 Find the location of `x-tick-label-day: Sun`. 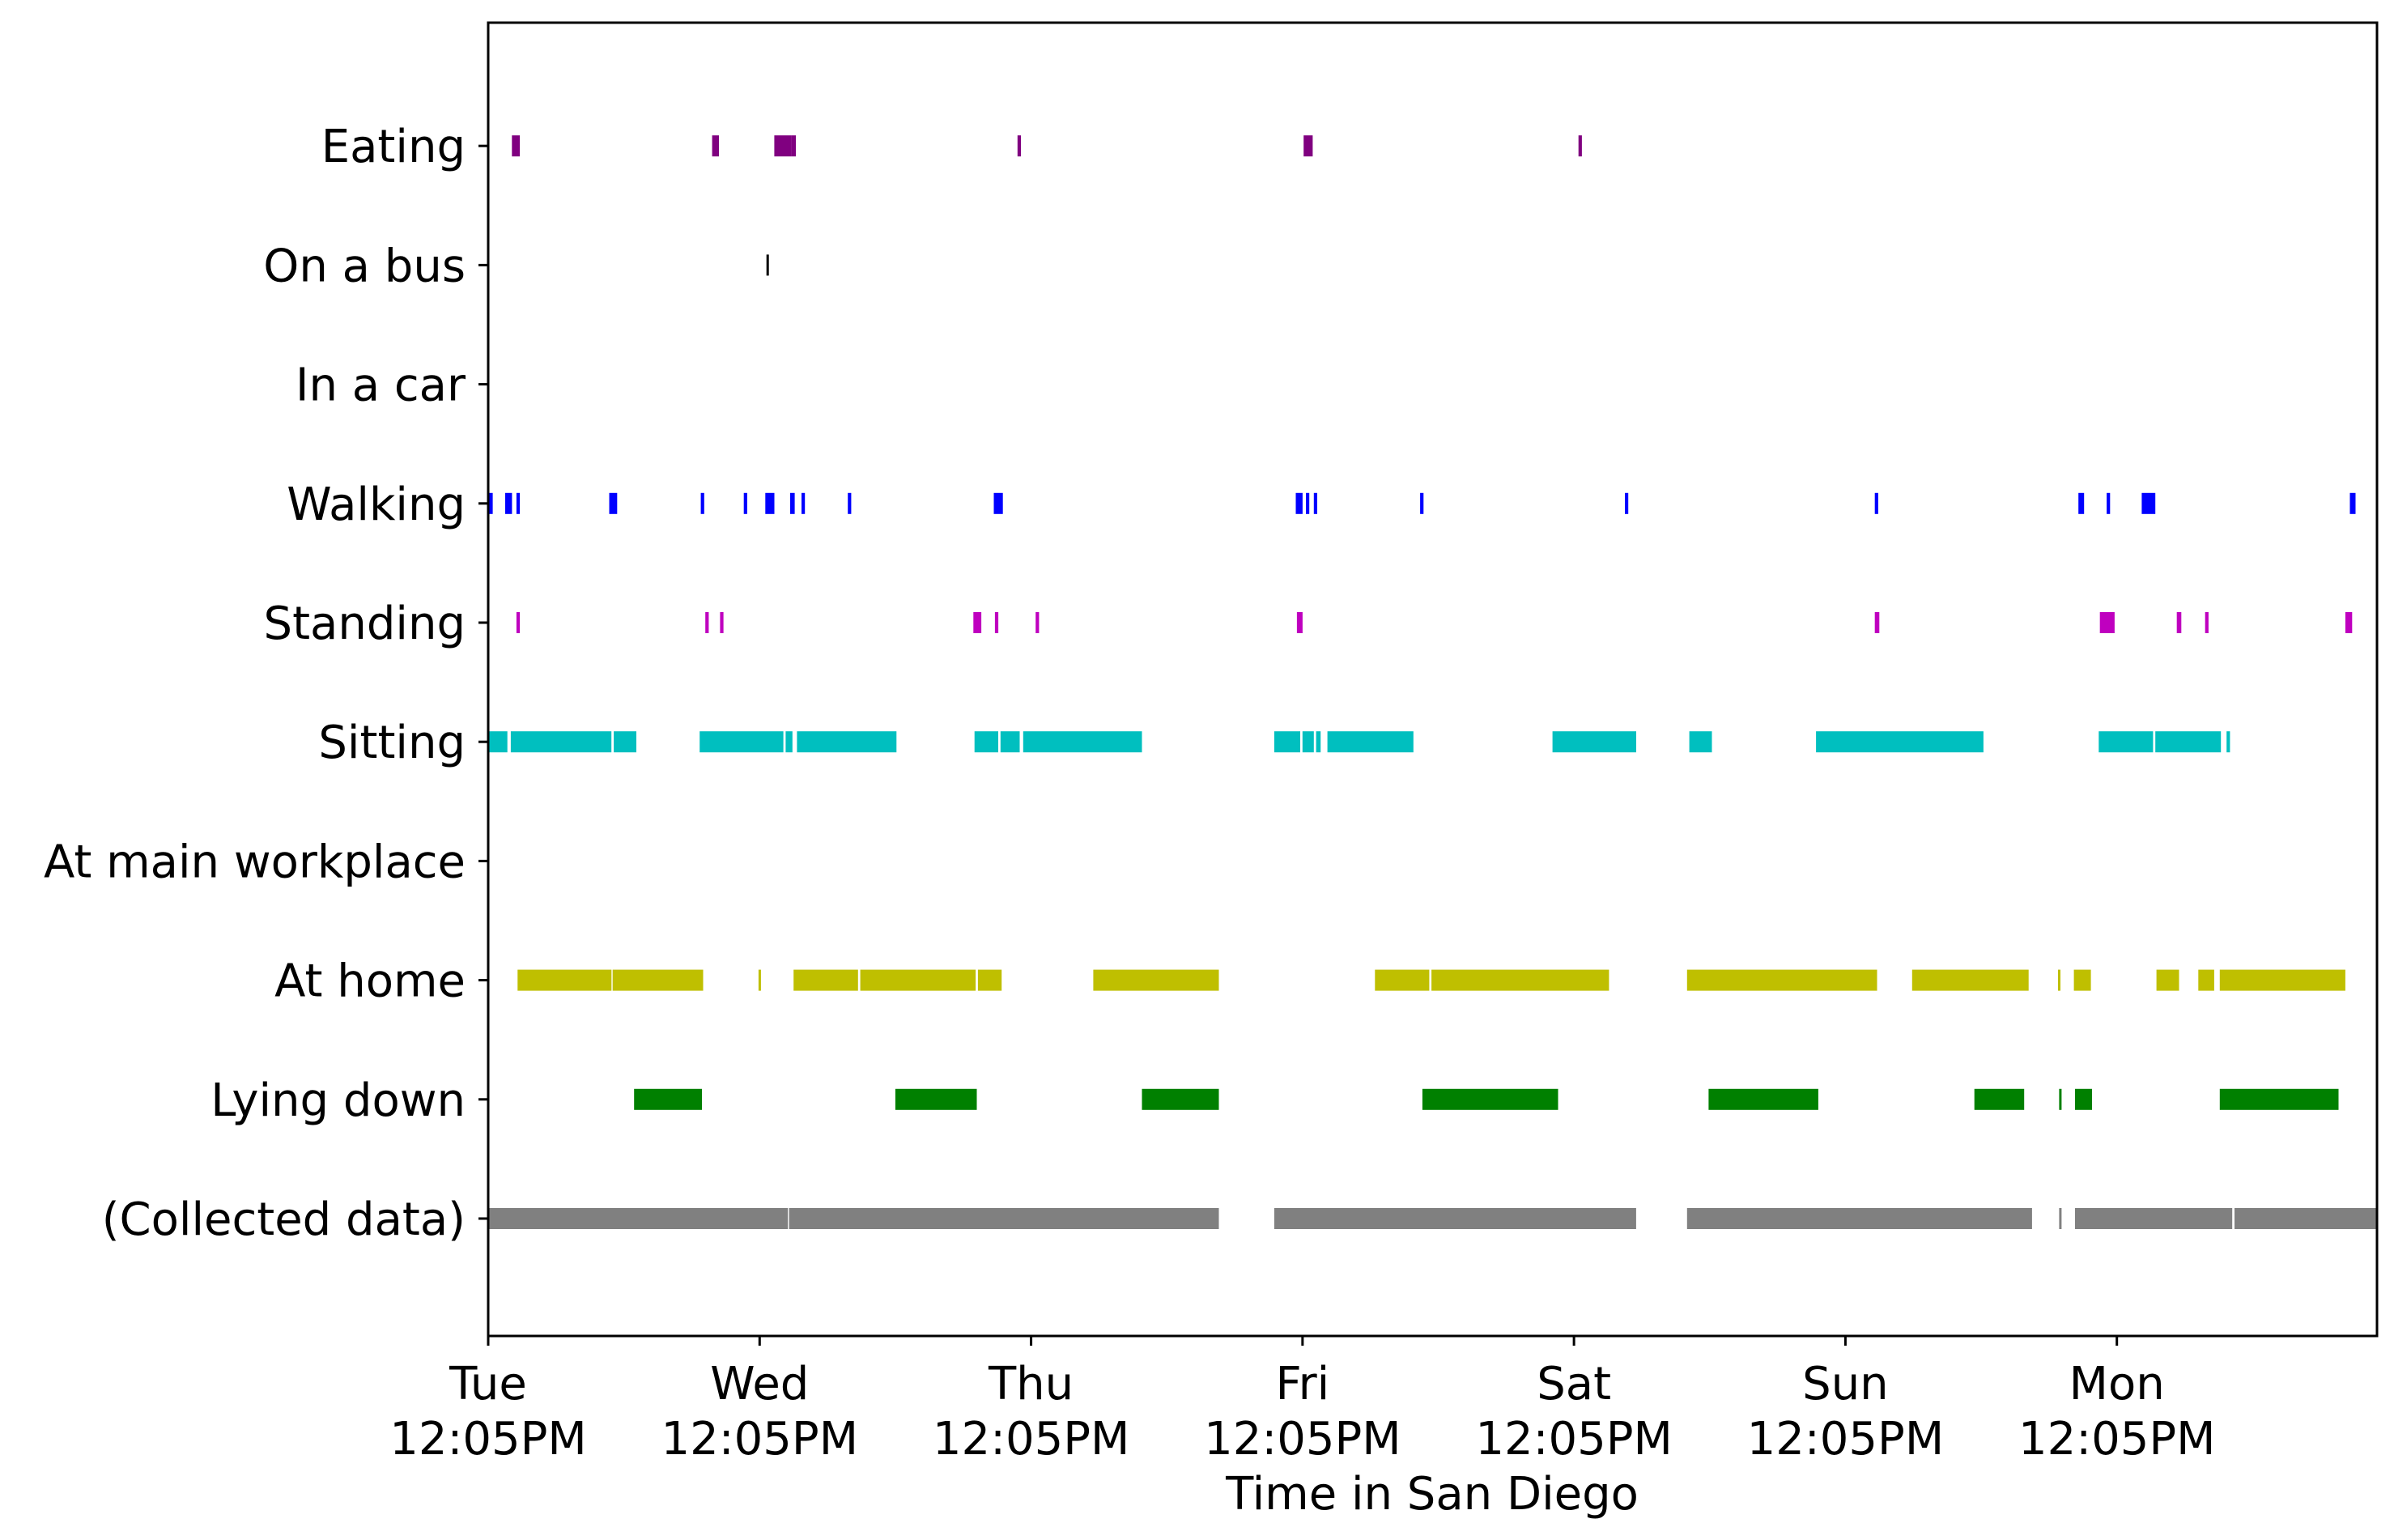

x-tick-label-day: Sun is located at coordinates (1845, 1384).